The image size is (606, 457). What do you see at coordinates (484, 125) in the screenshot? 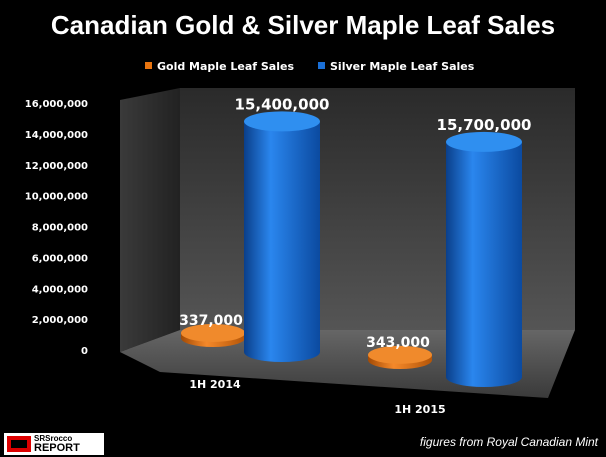
I see `data-label: 15,700,000` at bounding box center [484, 125].